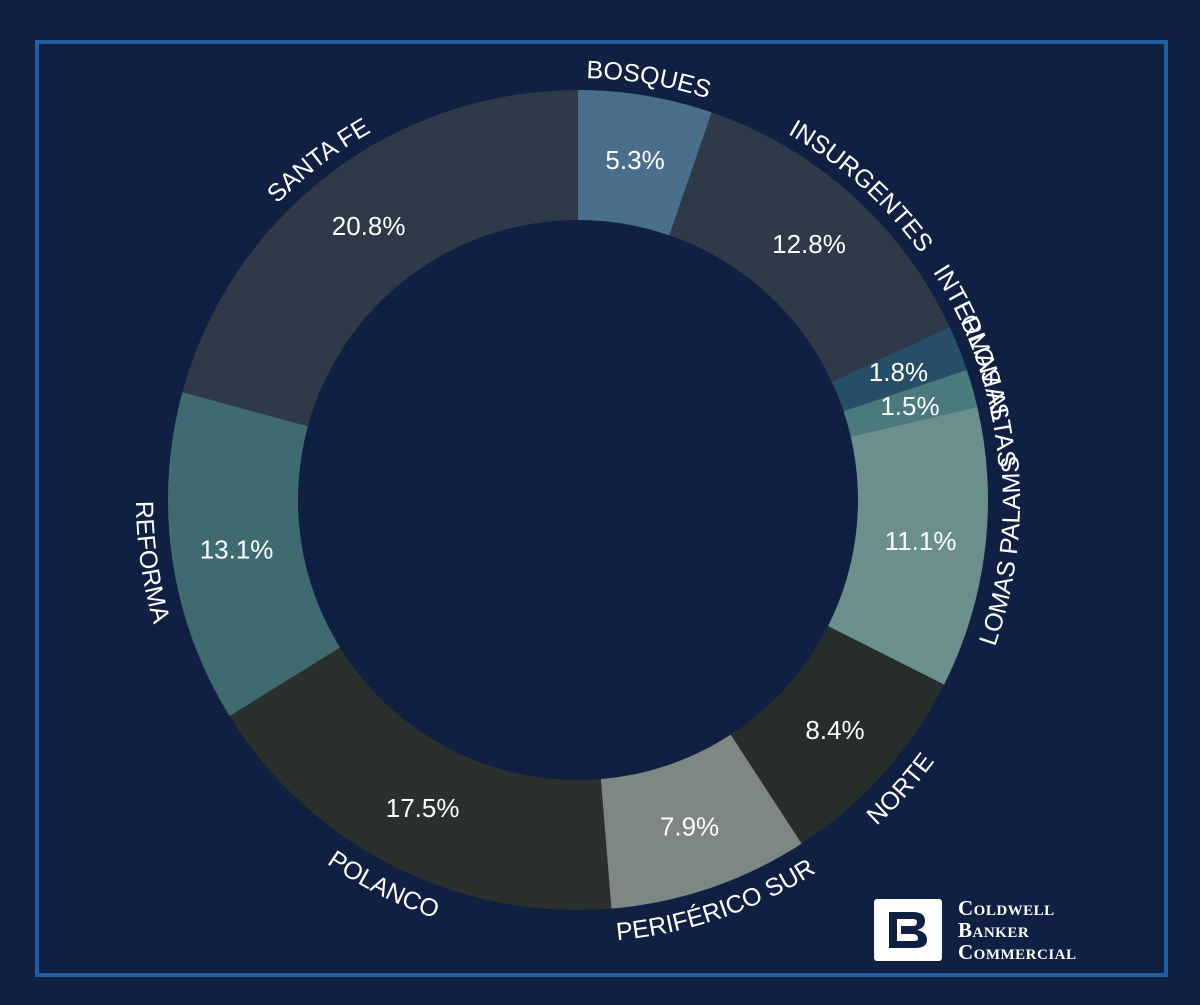 This screenshot has width=1200, height=1005. I want to click on donut-slice-interlomas, so click(899, 369).